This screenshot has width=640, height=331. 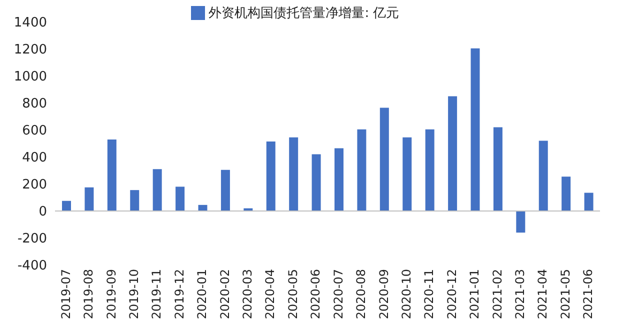 I want to click on x-tick-label: 2020-05, so click(x=293, y=294).